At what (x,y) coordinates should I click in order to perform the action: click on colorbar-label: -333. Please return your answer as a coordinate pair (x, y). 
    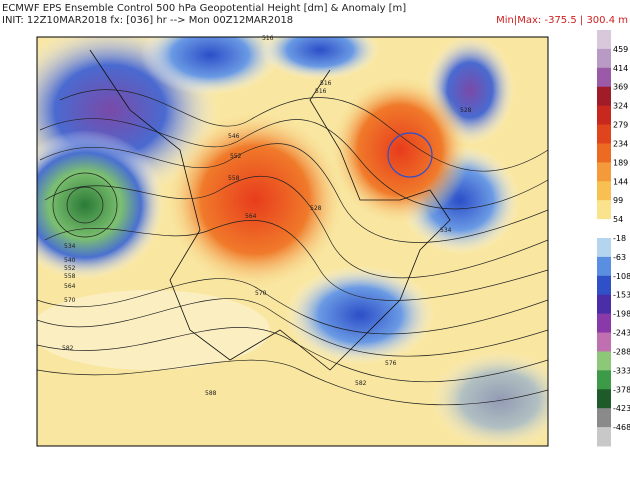
    Looking at the image, I should click on (621, 370).